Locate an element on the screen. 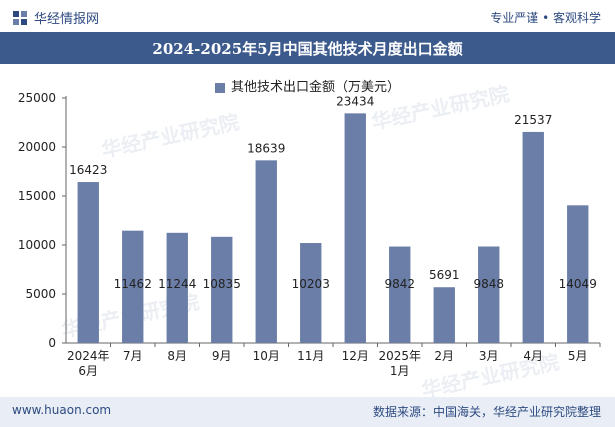 This screenshot has width=615, height=427. x-tick-label: 11月 is located at coordinates (310, 356).